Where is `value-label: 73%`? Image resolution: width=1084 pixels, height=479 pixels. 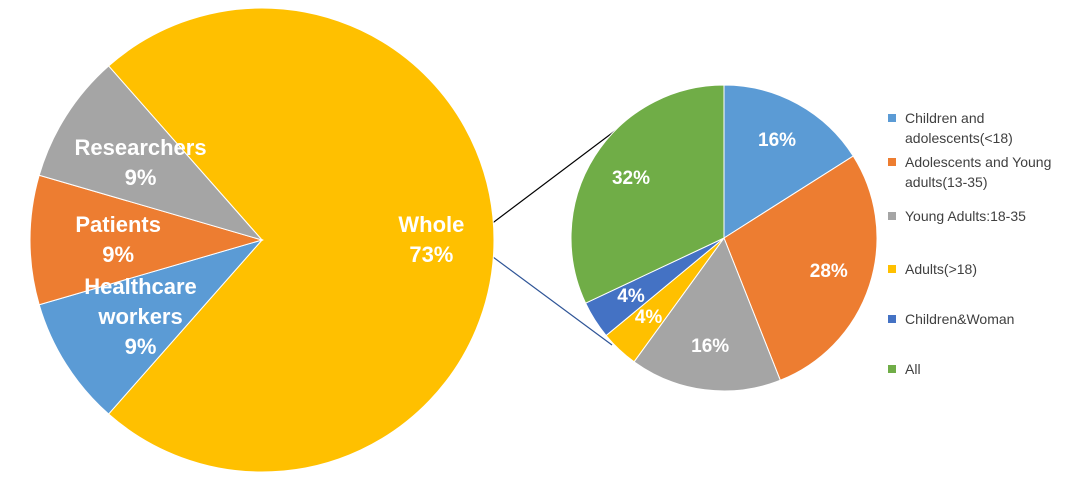
value-label: 73% is located at coordinates (431, 254).